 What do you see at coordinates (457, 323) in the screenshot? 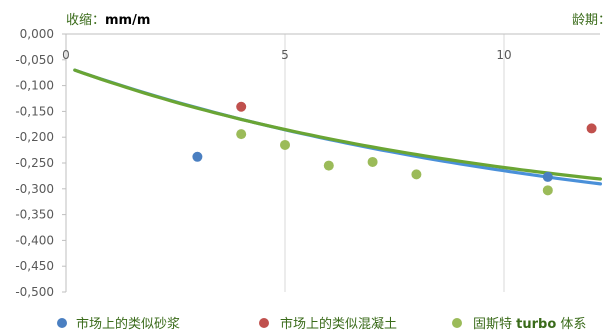
I see `legend-marker-turbo` at bounding box center [457, 323].